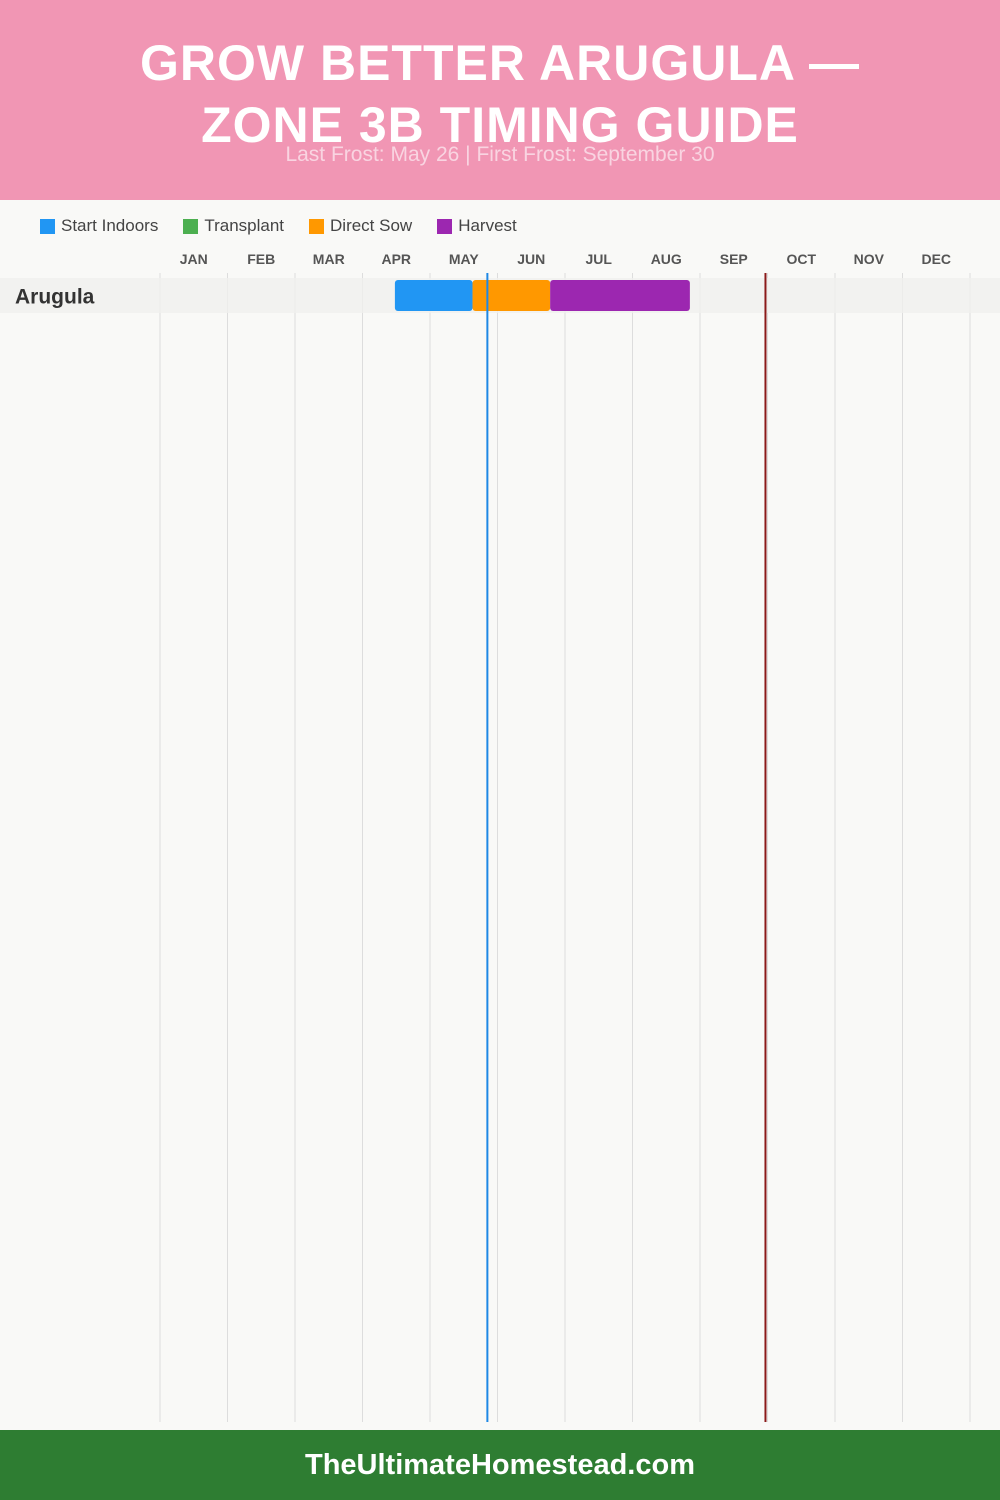  What do you see at coordinates (487, 225) in the screenshot?
I see `legend-label: Harvest` at bounding box center [487, 225].